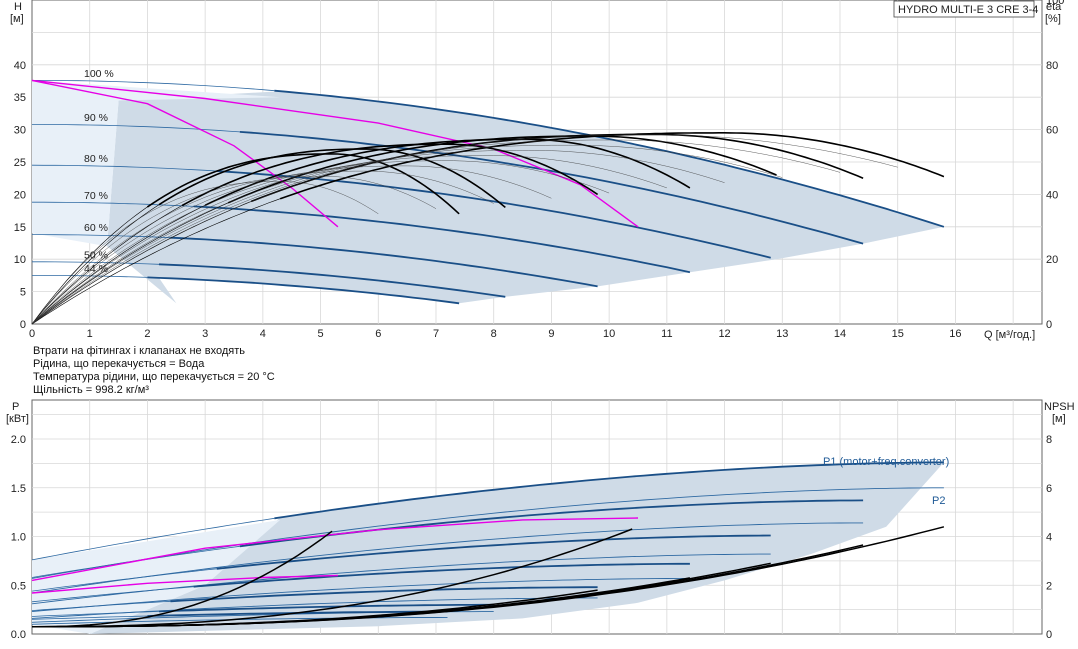 The width and height of the screenshot is (1078, 649). What do you see at coordinates (1052, 260) in the screenshot?
I see `eta-tick-label: 20` at bounding box center [1052, 260].